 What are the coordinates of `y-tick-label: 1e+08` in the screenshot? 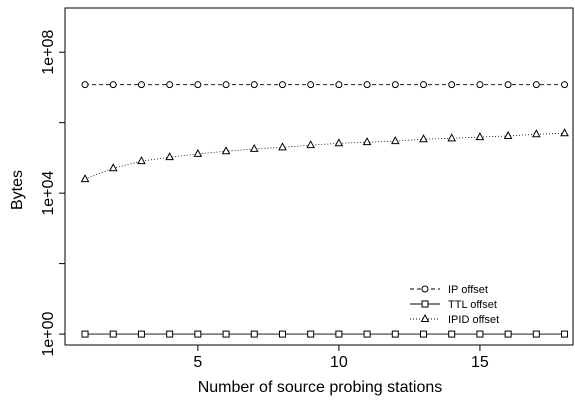 It's located at (48, 52).